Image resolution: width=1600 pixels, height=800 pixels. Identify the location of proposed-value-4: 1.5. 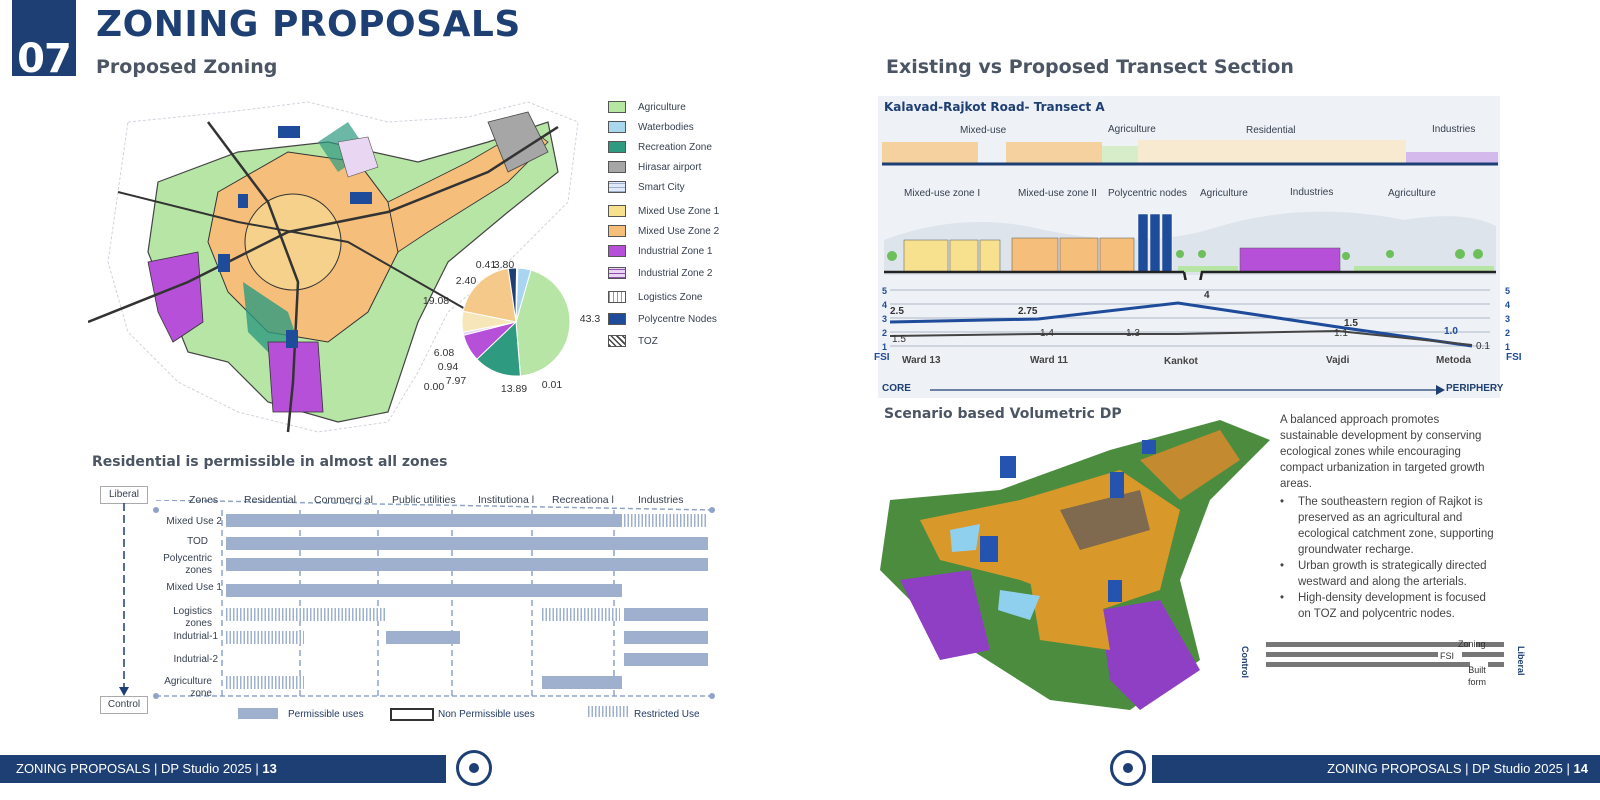
(1351, 323).